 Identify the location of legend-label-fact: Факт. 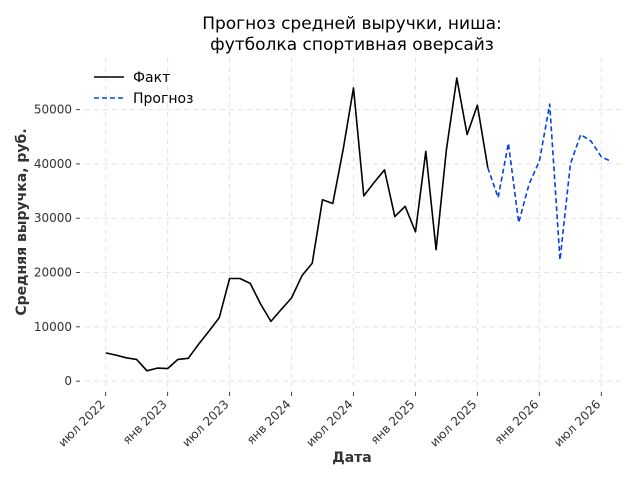
(151, 78).